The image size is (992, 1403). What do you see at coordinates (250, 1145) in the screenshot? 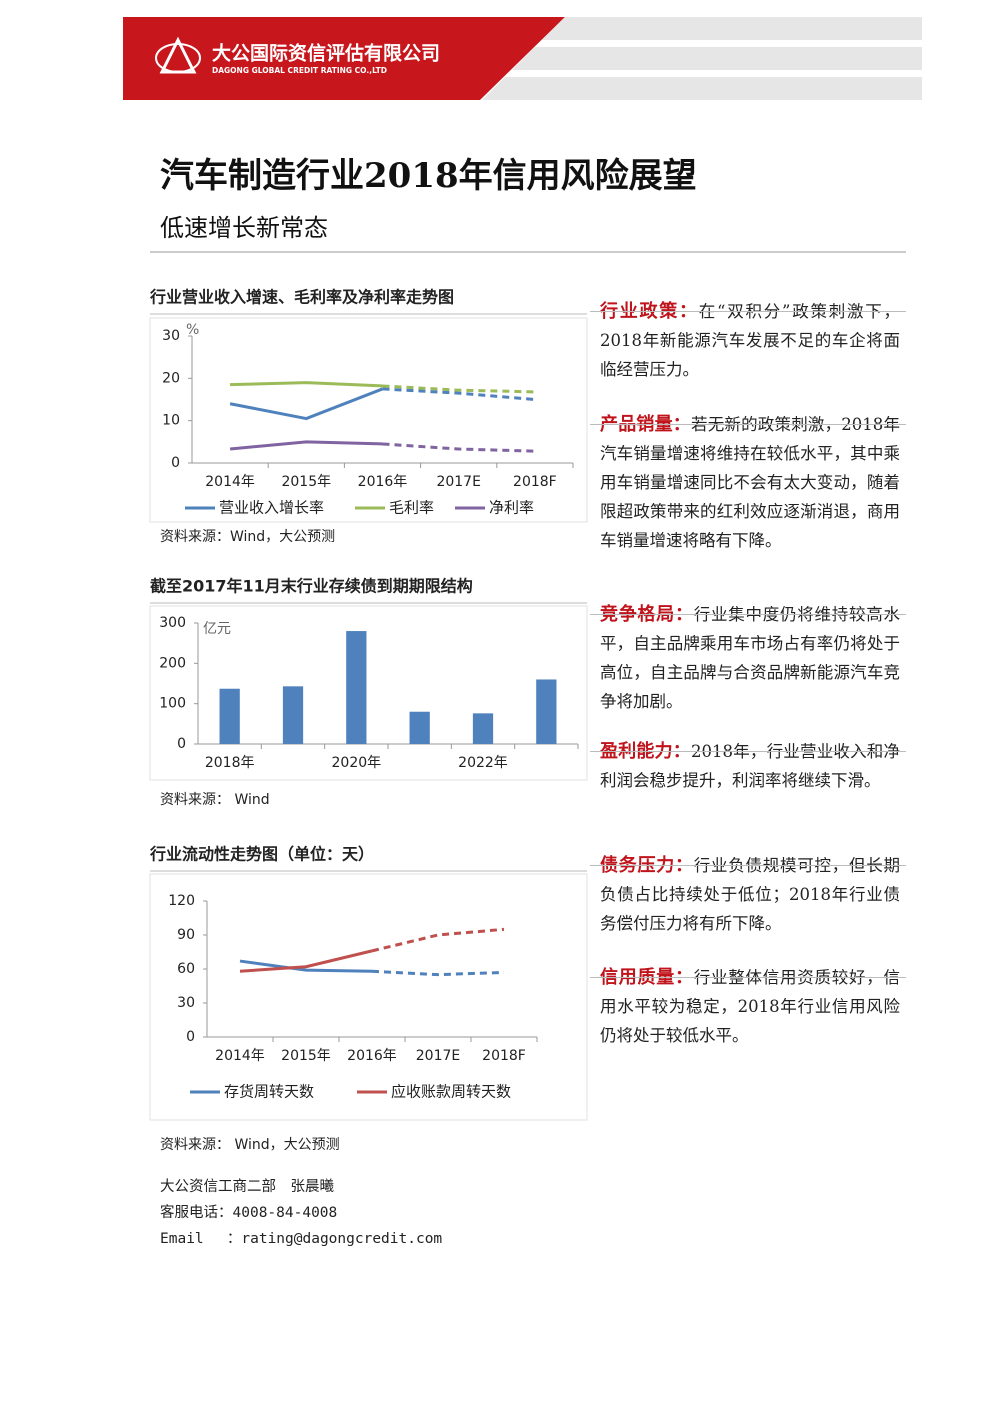
I see `chart-source: 资料来源： Wind，大公预测` at bounding box center [250, 1145].